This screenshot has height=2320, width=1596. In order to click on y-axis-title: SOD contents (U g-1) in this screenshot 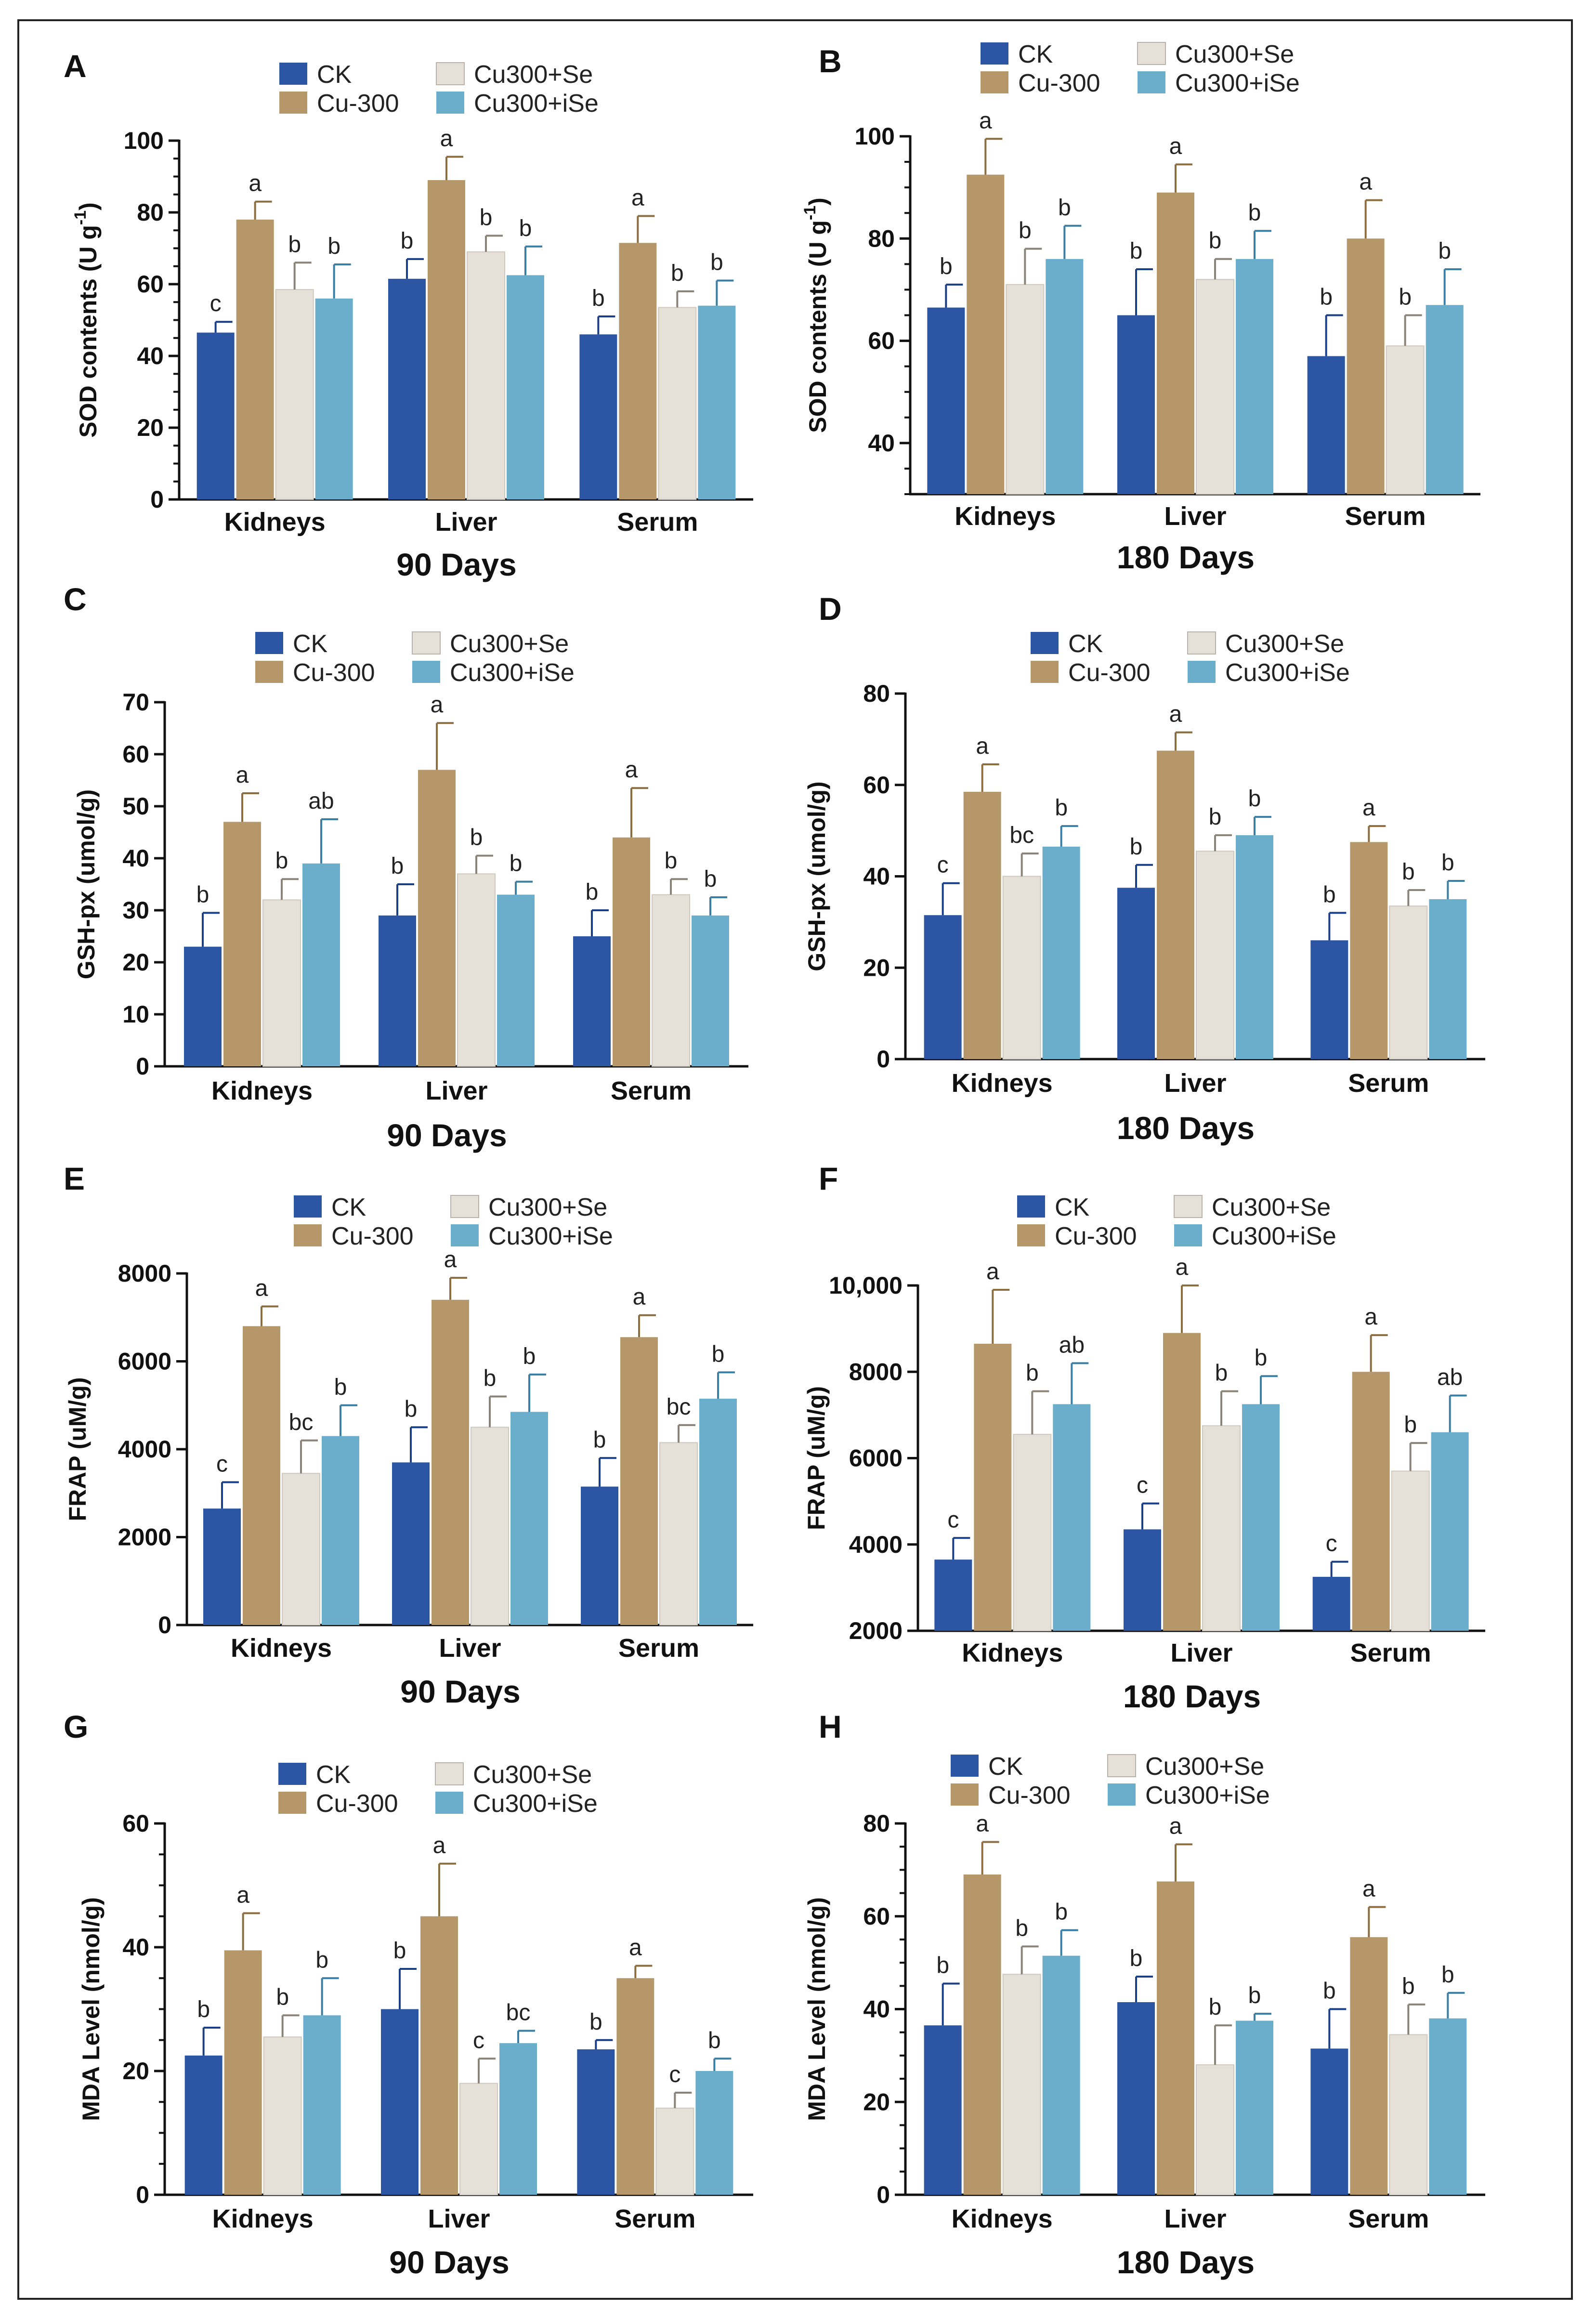, I will do `click(816, 315)`.